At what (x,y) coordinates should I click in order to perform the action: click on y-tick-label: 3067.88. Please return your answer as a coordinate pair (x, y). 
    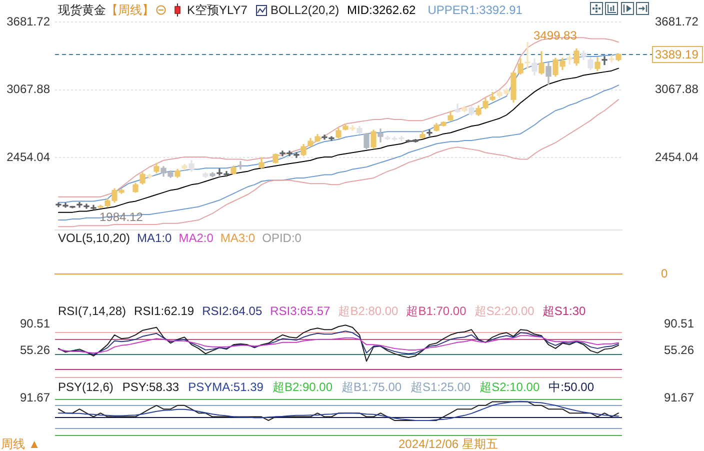
    Looking at the image, I should click on (28, 89).